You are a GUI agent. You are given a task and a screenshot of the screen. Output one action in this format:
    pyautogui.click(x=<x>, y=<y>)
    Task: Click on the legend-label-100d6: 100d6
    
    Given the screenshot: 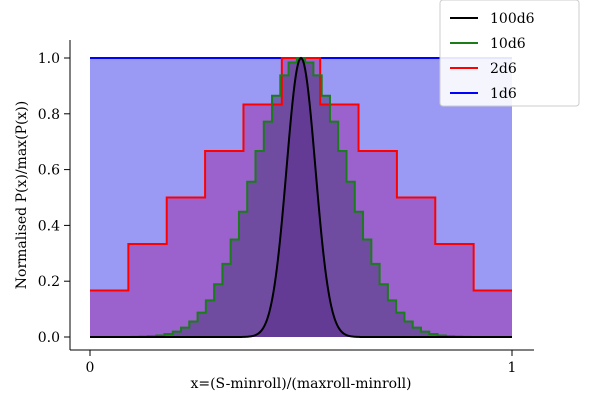 What is the action you would take?
    pyautogui.click(x=512, y=19)
    